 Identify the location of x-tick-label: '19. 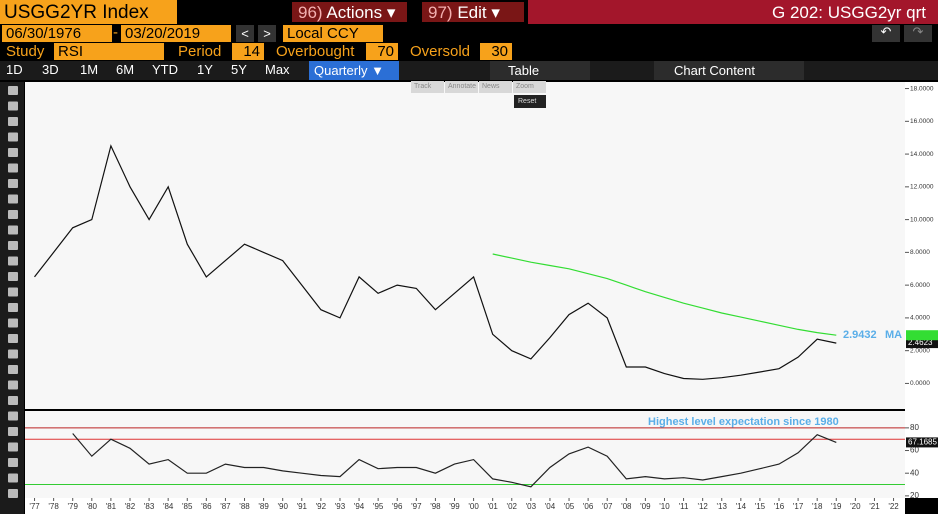
(836, 506).